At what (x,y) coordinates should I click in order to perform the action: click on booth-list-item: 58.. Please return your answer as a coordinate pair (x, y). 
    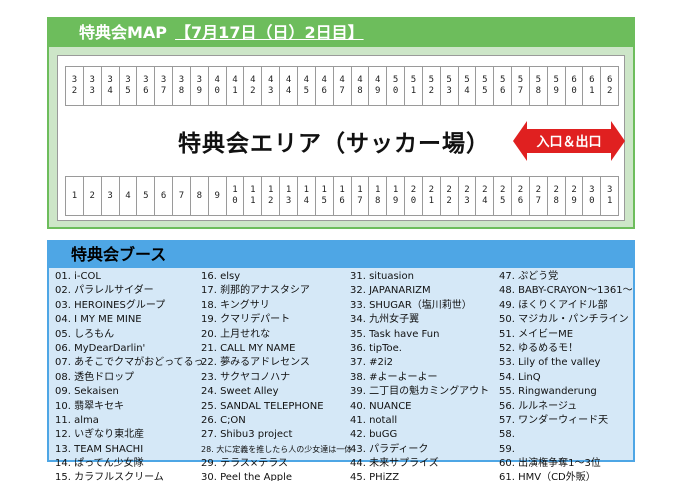
    Looking at the image, I should click on (507, 435).